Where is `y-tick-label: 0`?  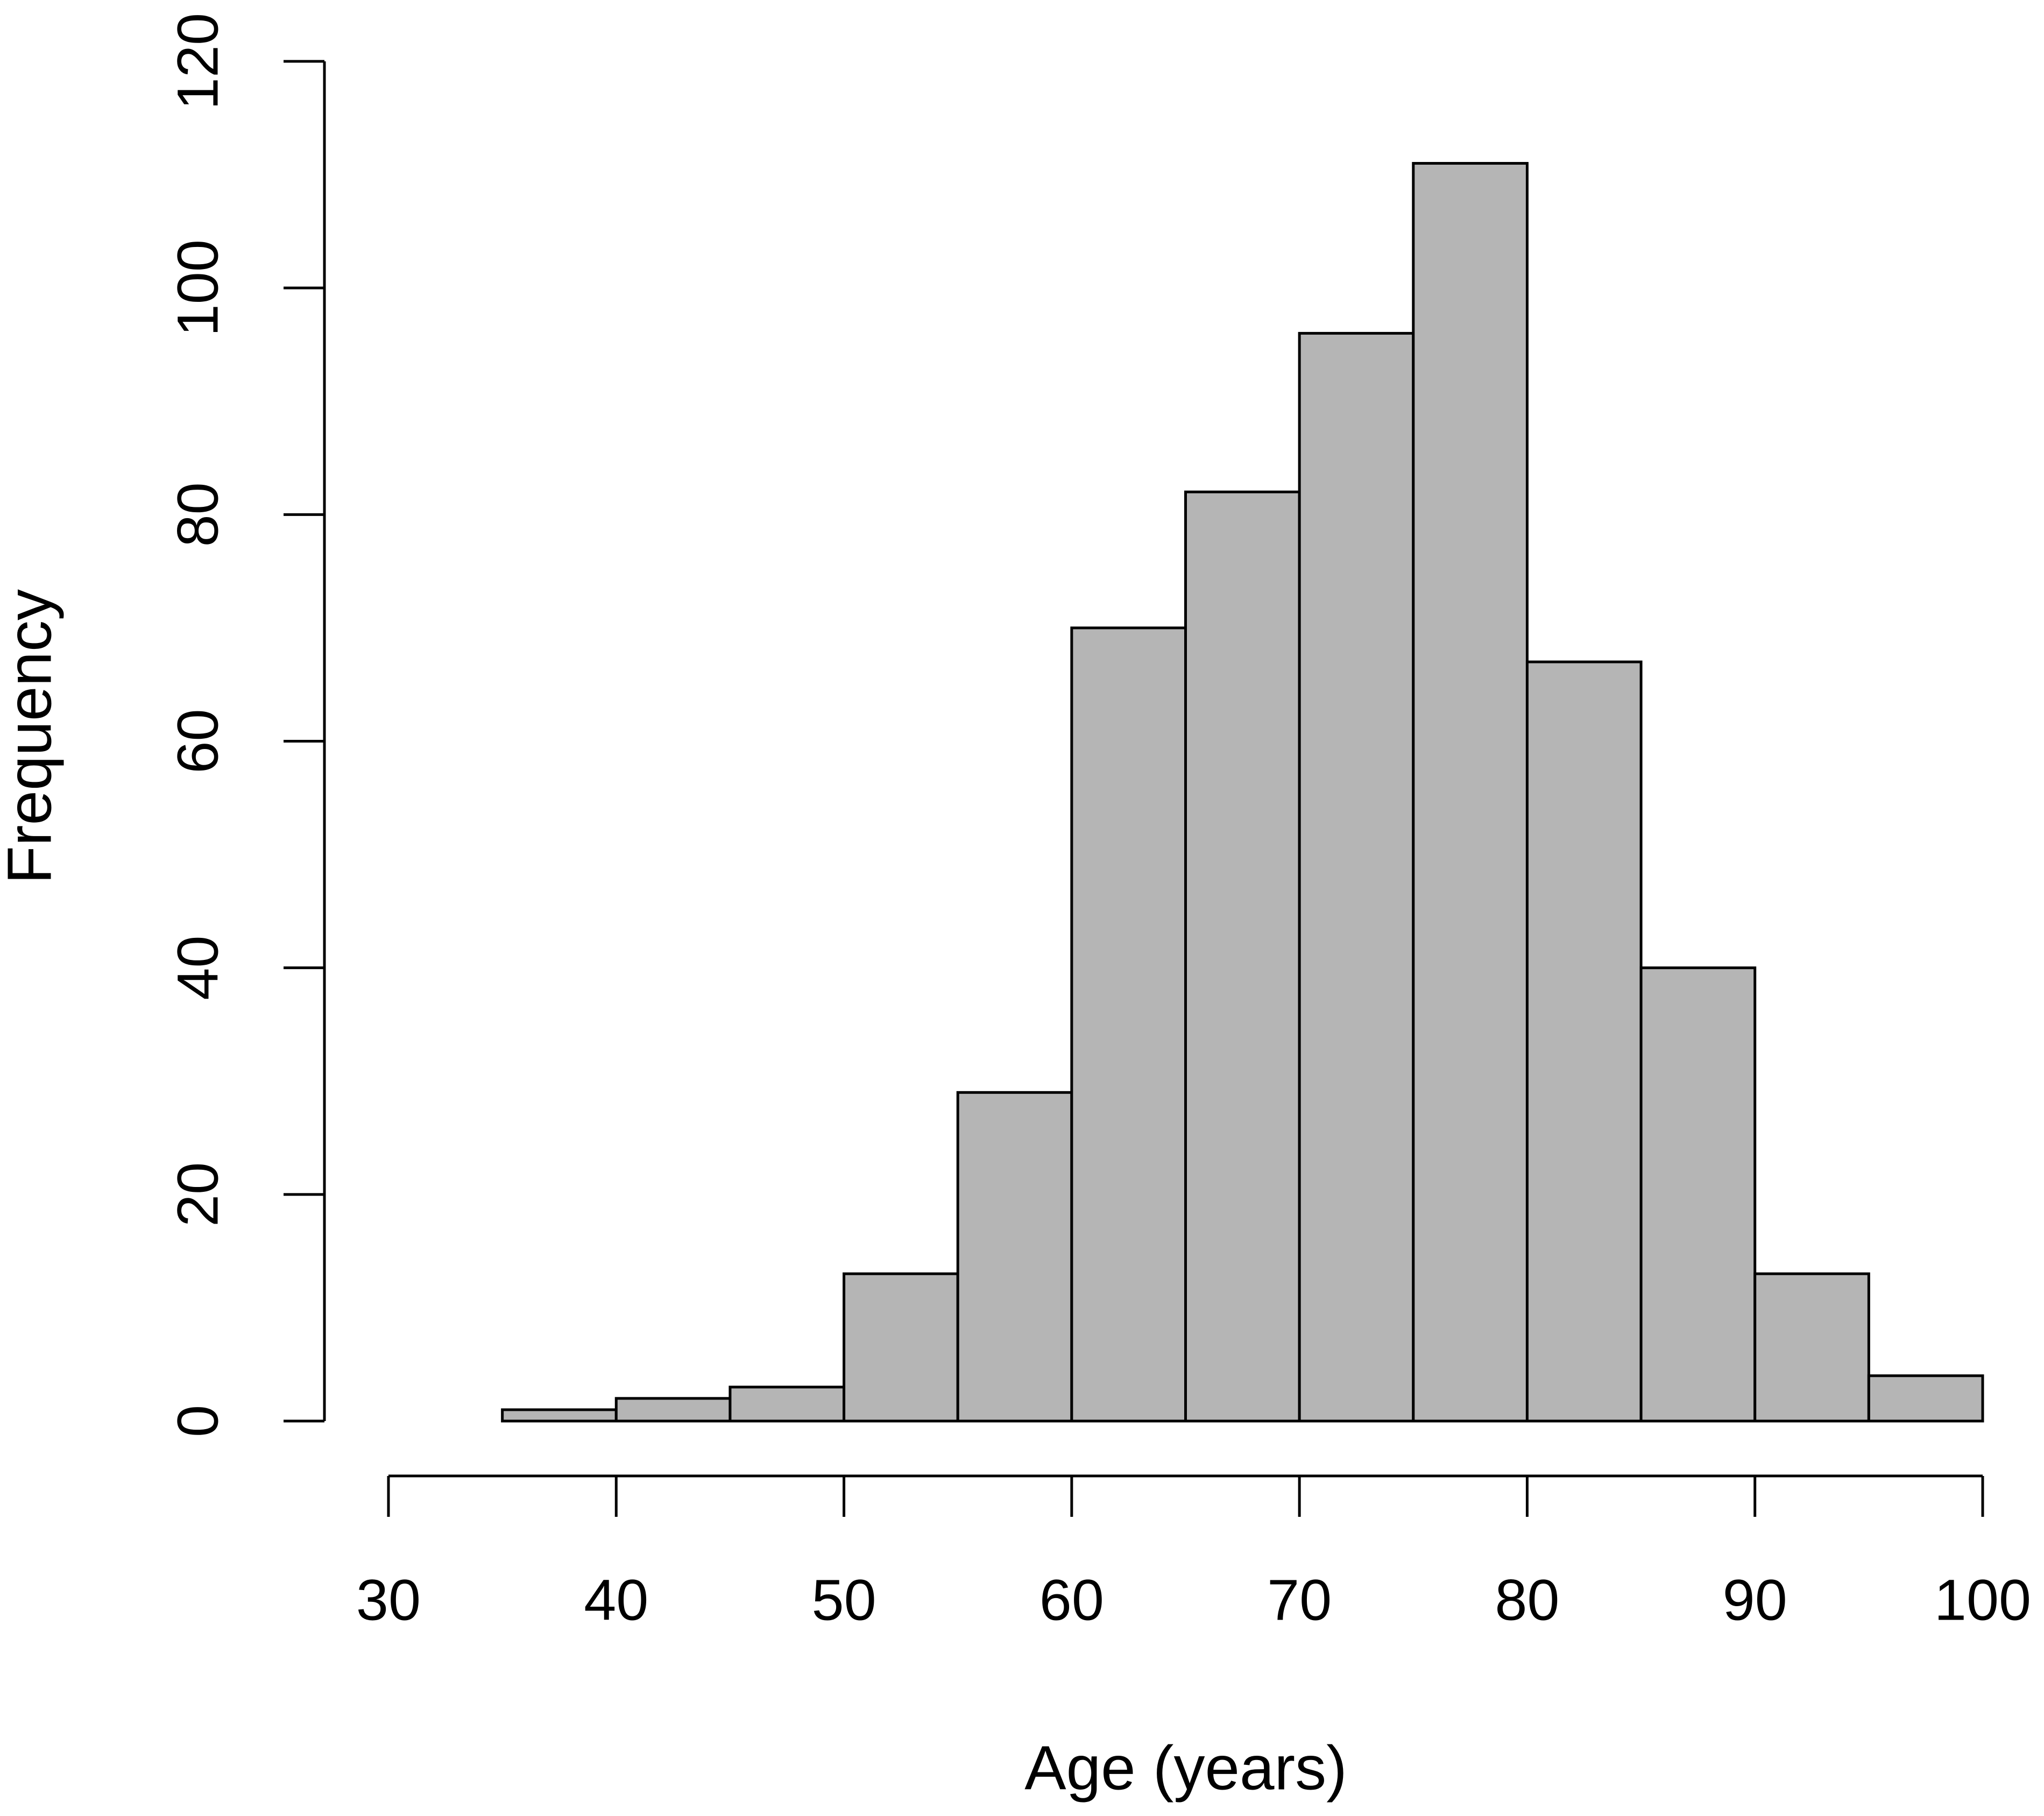
y-tick-label: 0 is located at coordinates (197, 1421).